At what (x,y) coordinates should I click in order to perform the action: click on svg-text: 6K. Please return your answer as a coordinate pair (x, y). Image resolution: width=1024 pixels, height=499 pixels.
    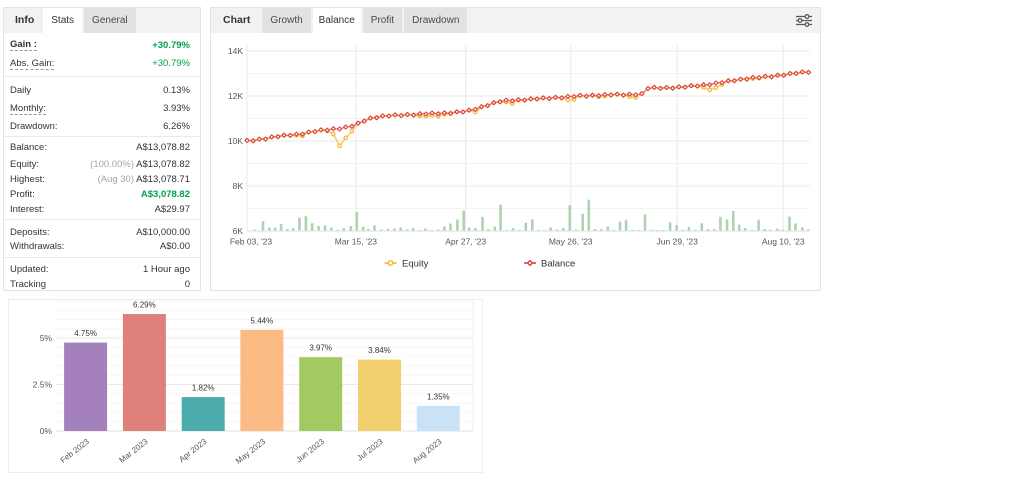
    Looking at the image, I should click on (238, 231).